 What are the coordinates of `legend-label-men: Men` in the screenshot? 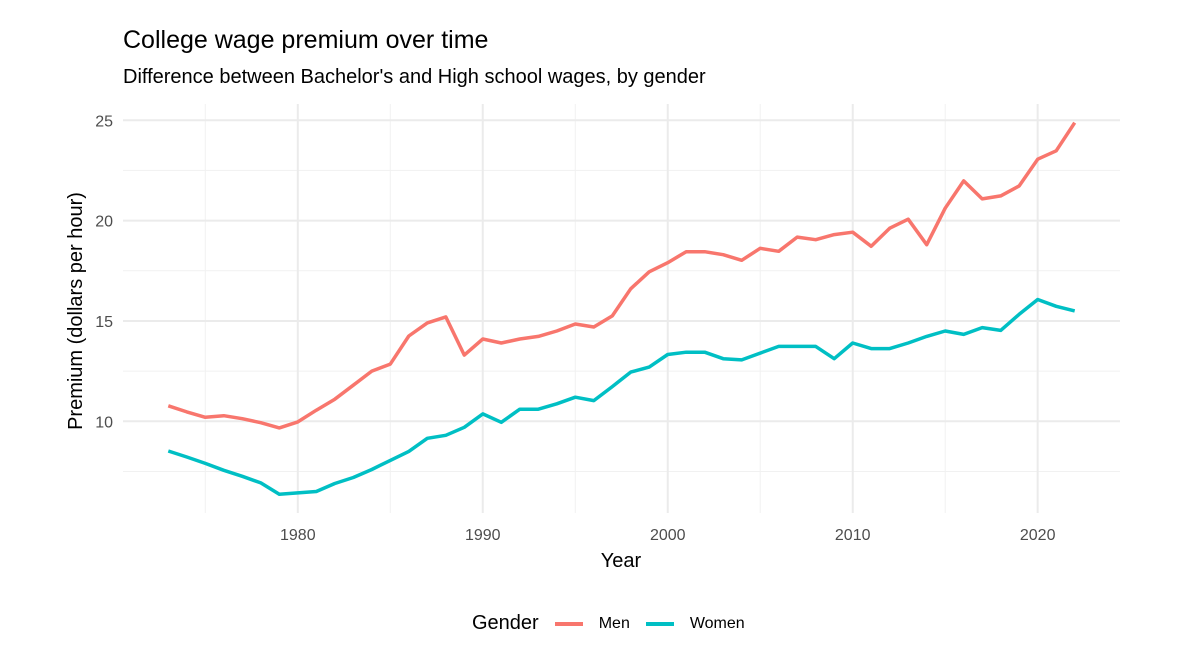 It's located at (614, 623).